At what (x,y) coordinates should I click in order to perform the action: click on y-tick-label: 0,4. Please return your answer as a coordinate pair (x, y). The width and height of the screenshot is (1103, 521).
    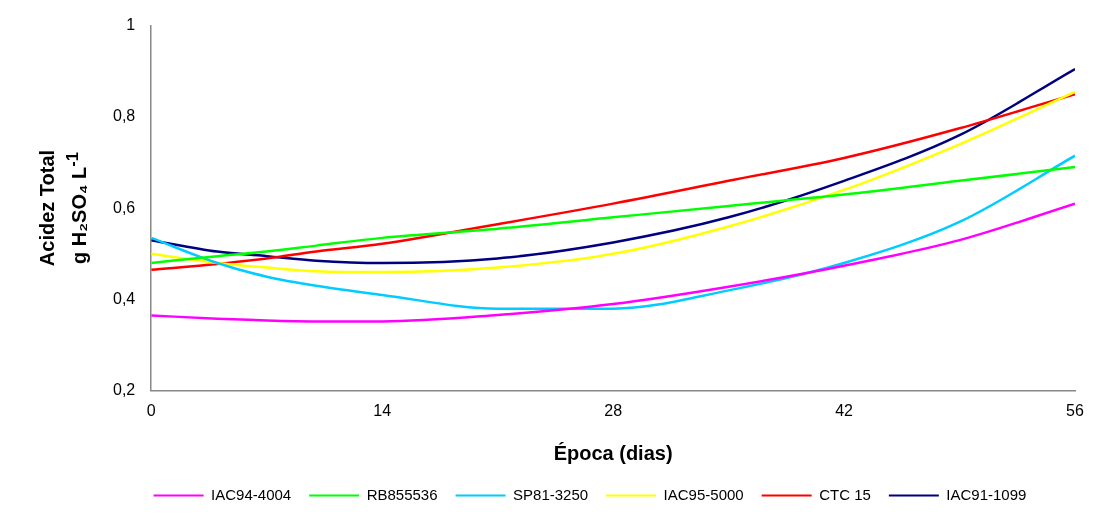
    Looking at the image, I should click on (124, 298).